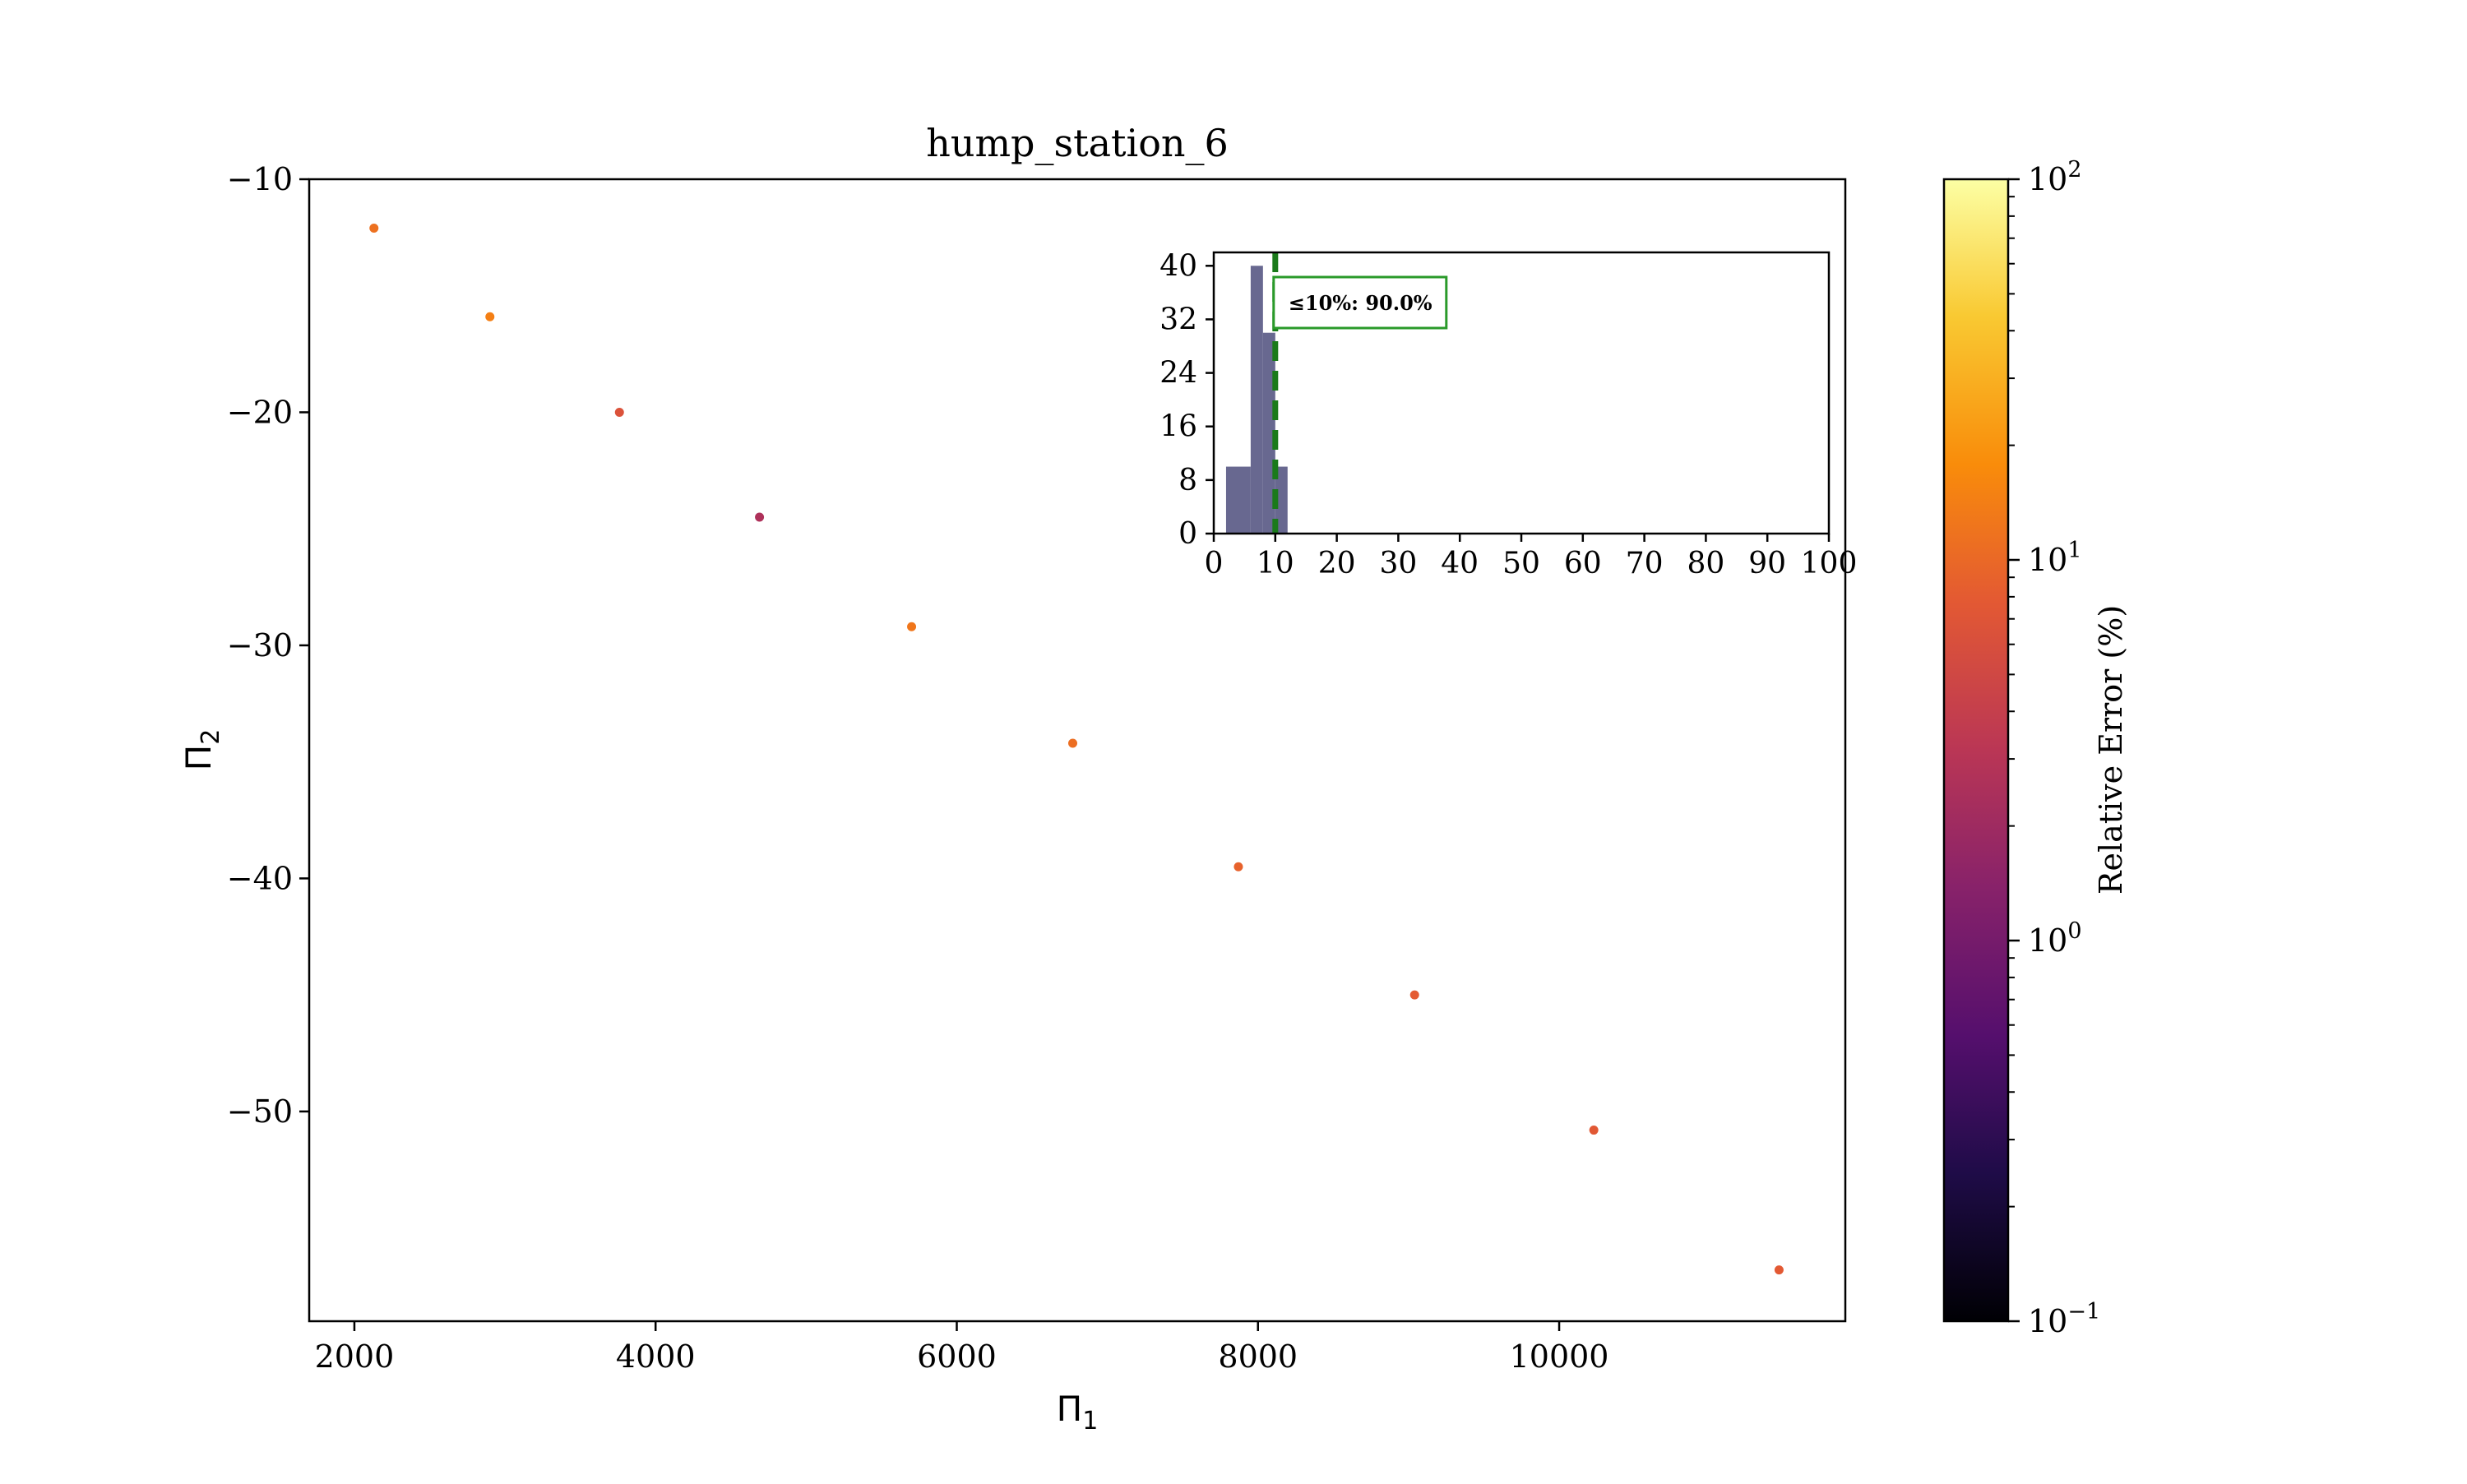  Describe the element at coordinates (1187, 534) in the screenshot. I see `inset-y-tick-label: 0` at that location.